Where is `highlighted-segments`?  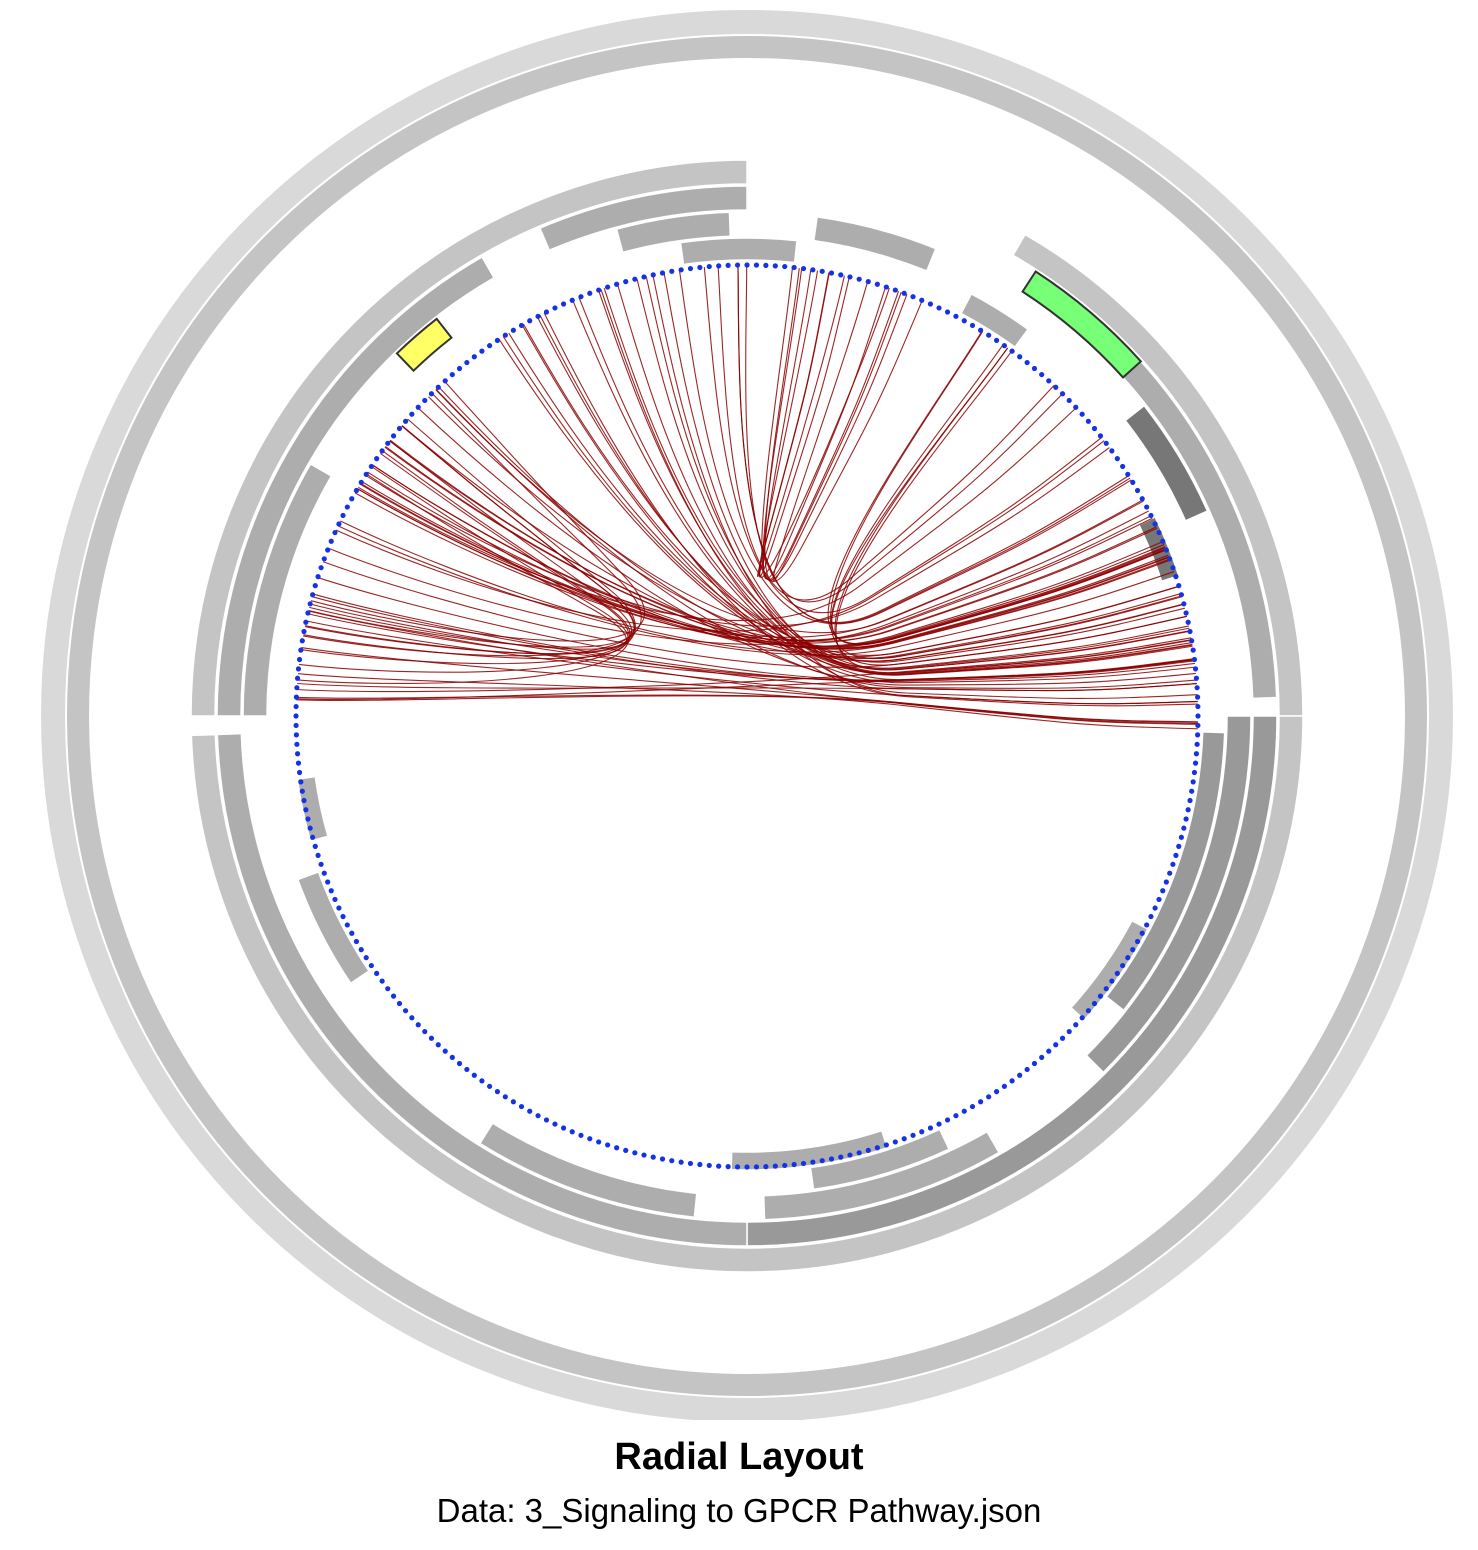
highlighted-segments is located at coordinates (769, 324).